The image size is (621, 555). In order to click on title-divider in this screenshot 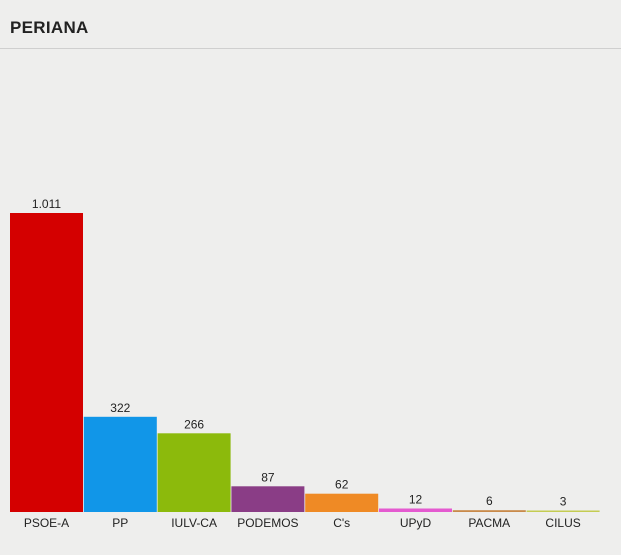, I will do `click(310, 48)`.